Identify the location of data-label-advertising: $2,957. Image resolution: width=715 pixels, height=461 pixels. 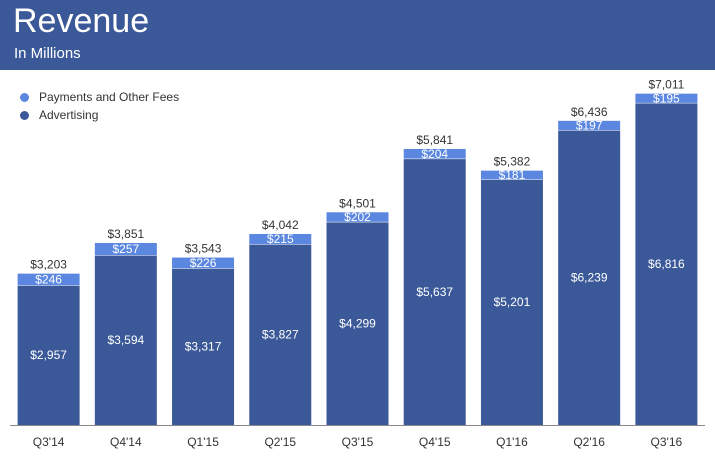
(48, 355).